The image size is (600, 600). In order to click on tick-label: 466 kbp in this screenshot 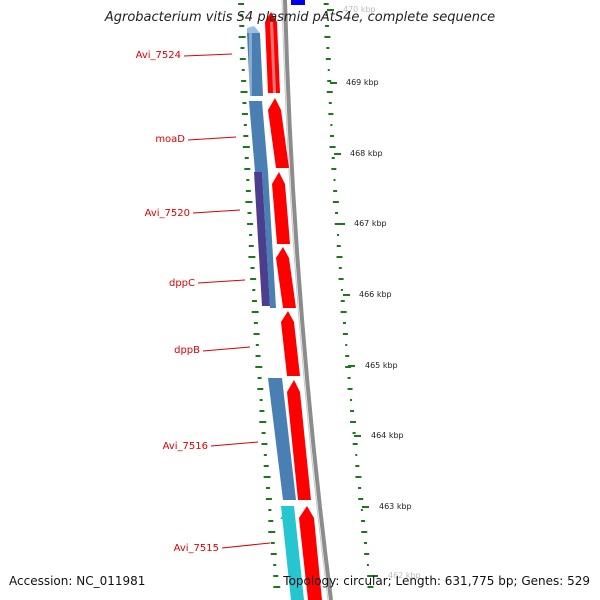, I will do `click(375, 294)`.